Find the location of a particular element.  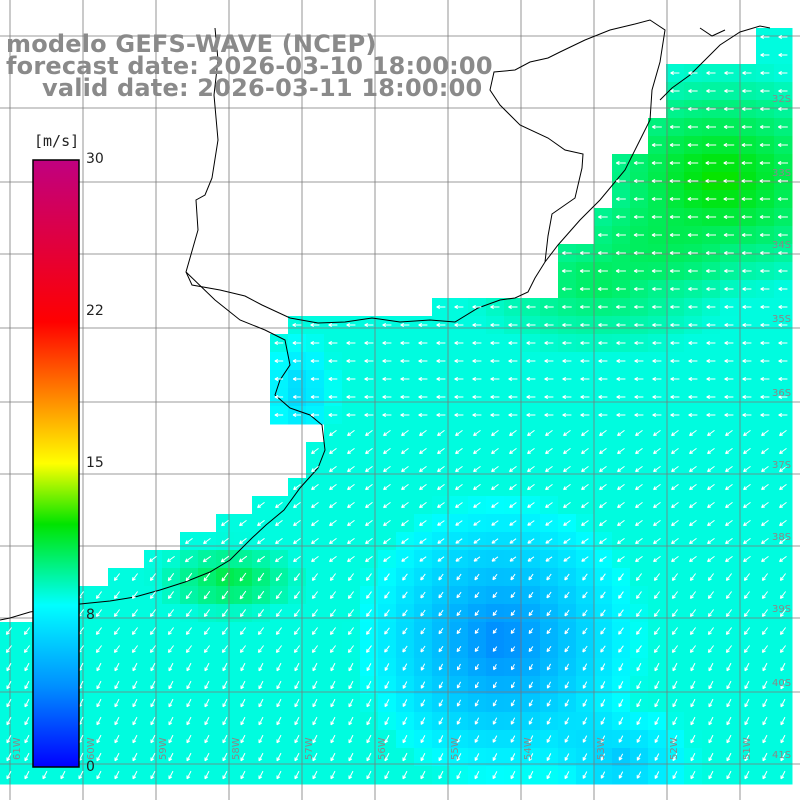

colorbar-unit: [m/s] is located at coordinates (57, 141).